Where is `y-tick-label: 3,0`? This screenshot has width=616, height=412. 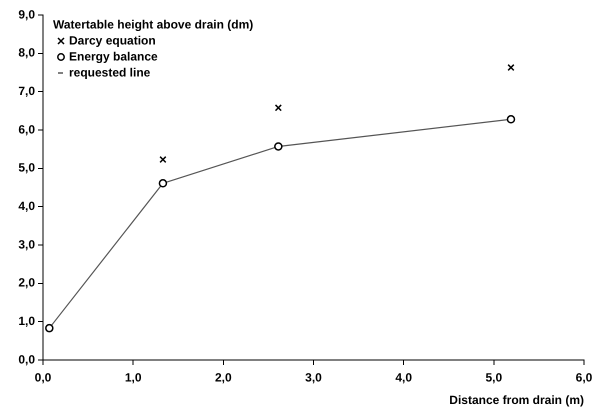 y-tick-label: 3,0 is located at coordinates (27, 244).